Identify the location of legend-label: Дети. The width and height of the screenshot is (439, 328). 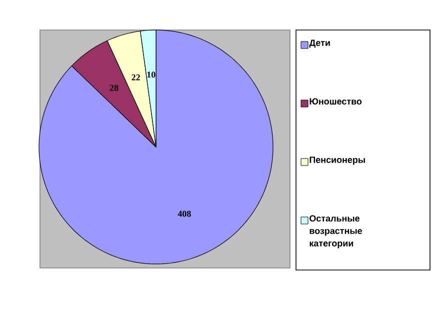
(319, 44).